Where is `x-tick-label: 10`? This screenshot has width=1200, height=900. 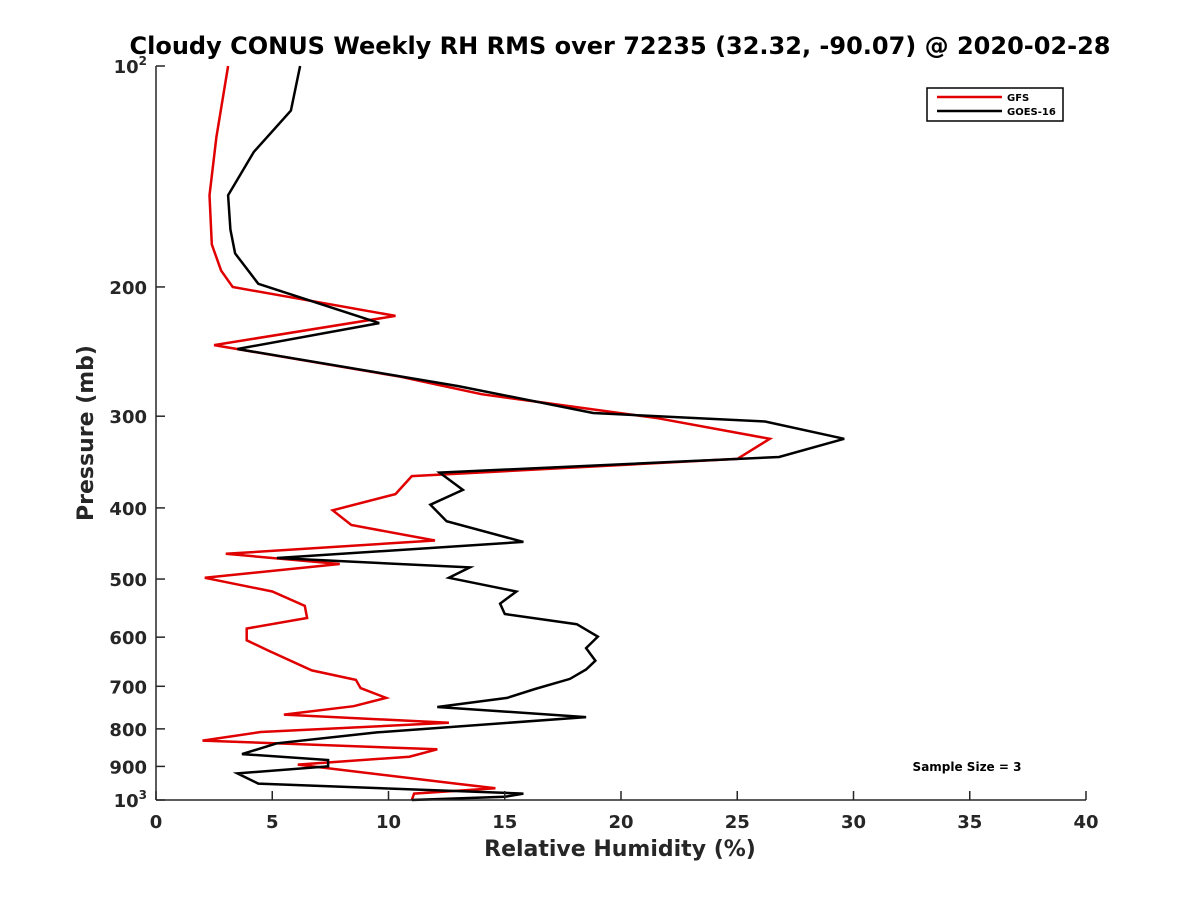 x-tick-label: 10 is located at coordinates (388, 822).